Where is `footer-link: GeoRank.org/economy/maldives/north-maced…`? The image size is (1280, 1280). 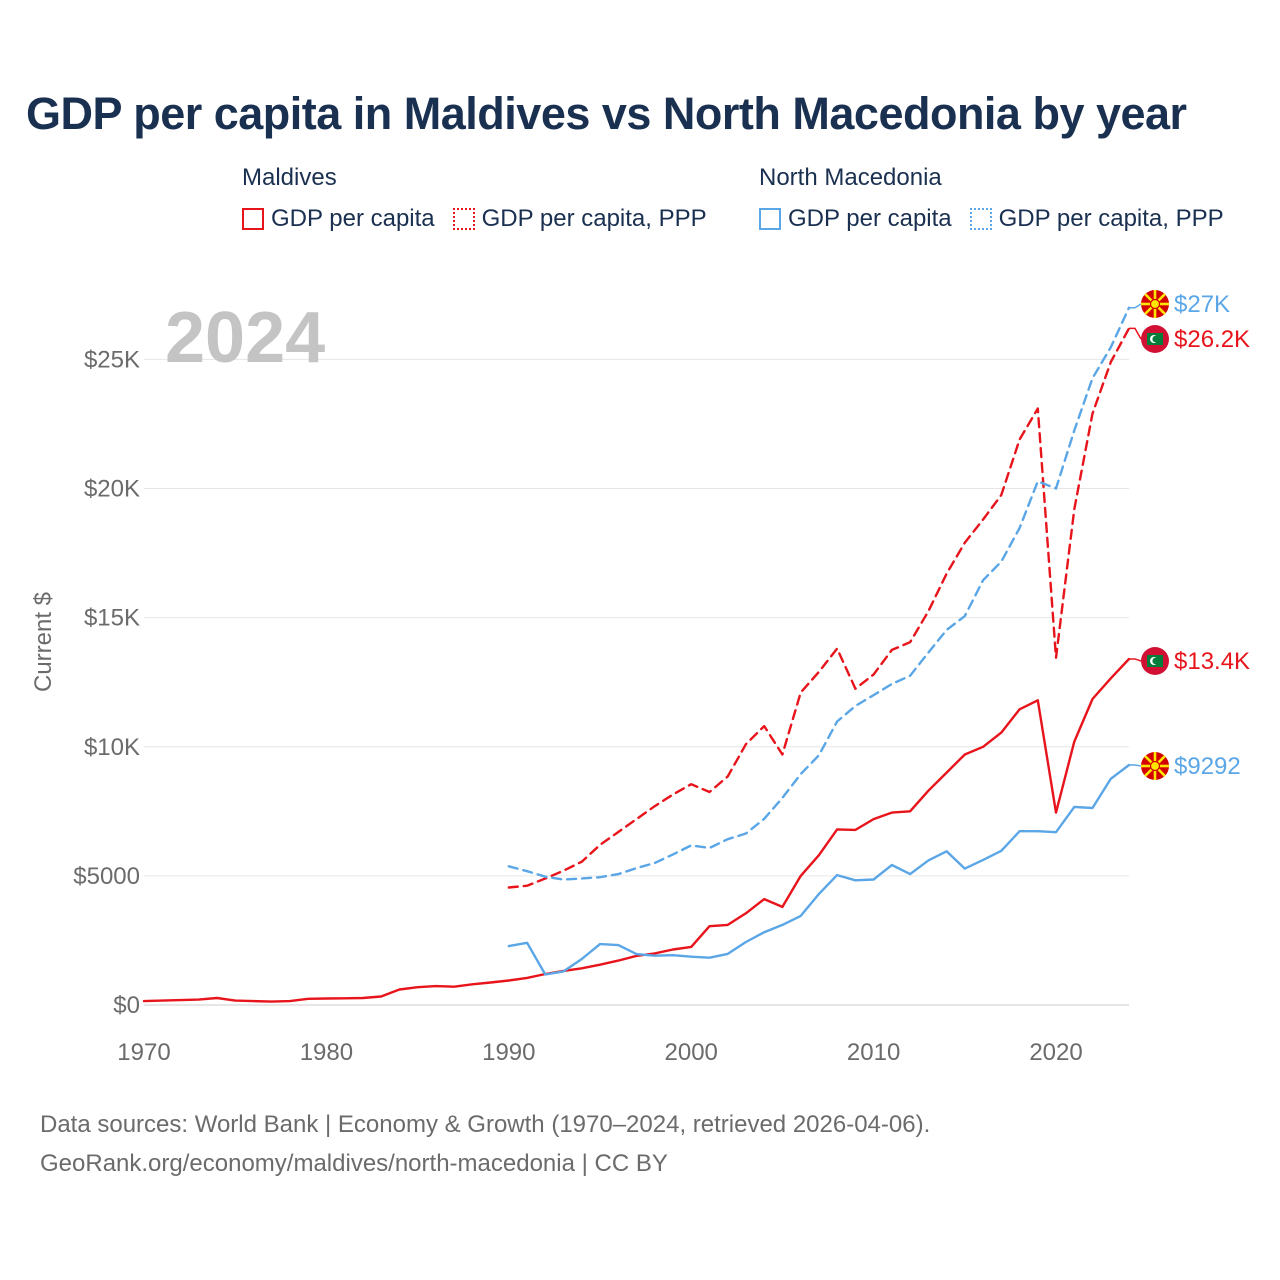
footer-link: GeoRank.org/economy/maldives/north-maced… is located at coordinates (354, 1163).